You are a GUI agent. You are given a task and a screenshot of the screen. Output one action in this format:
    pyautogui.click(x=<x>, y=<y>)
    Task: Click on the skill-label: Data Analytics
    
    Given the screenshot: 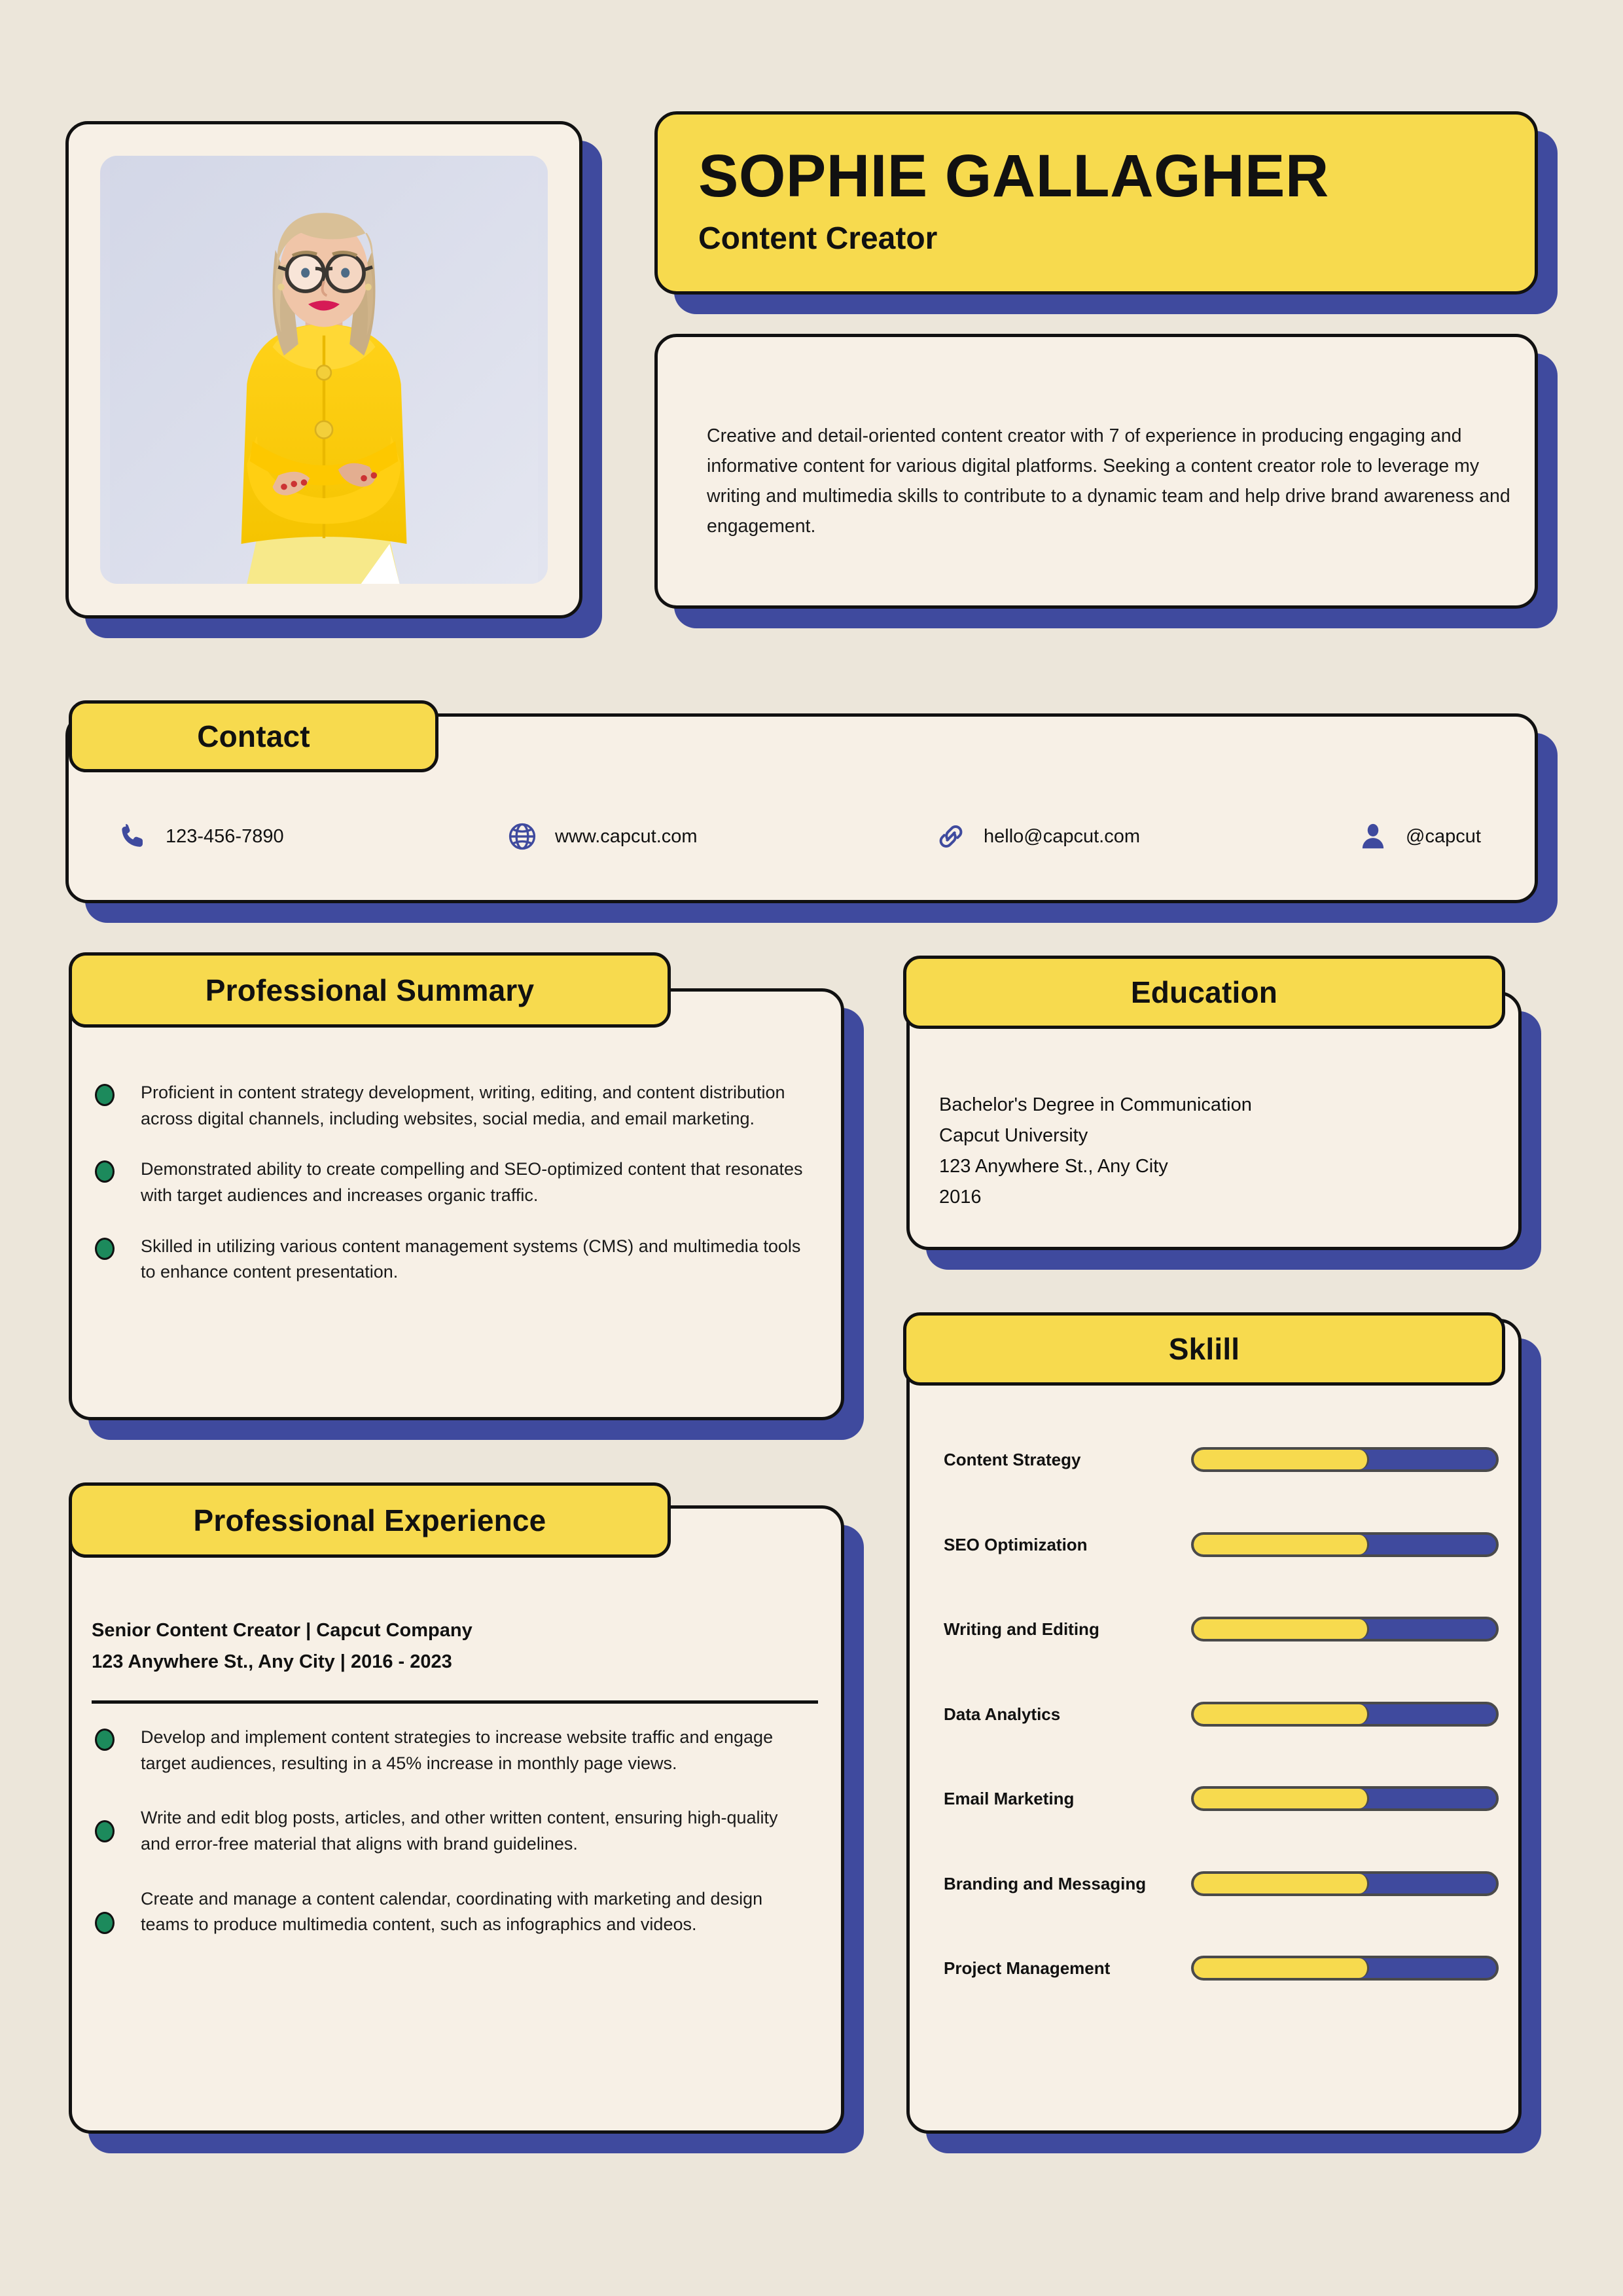 What is the action you would take?
    pyautogui.click(x=1003, y=1714)
    